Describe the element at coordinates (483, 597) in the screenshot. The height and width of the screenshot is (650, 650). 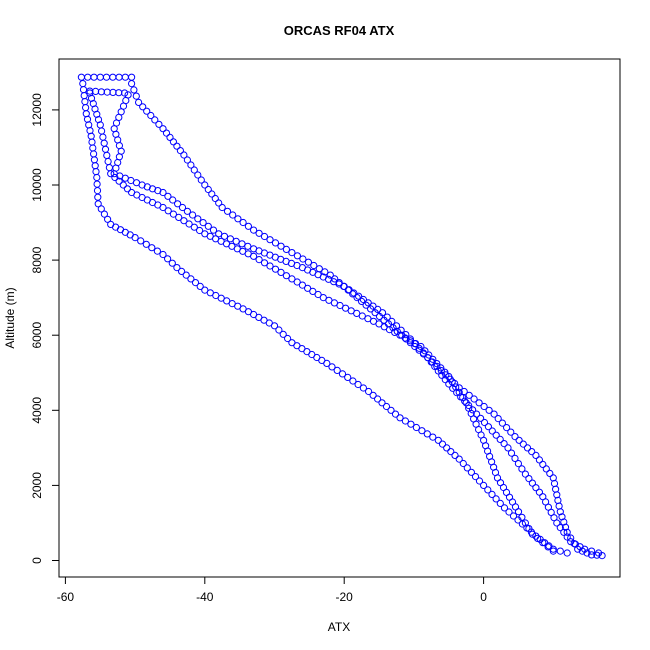
I see `x-tick-label: 0` at that location.